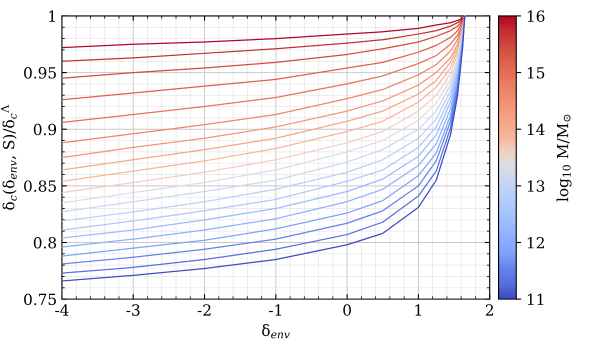 The height and width of the screenshot is (354, 590). Describe the element at coordinates (8, 157) in the screenshot. I see `y-axis-title: δ$_{c}$(δ$_{env}$, S)/δ$_{c}$$^{Λ}$` at that location.